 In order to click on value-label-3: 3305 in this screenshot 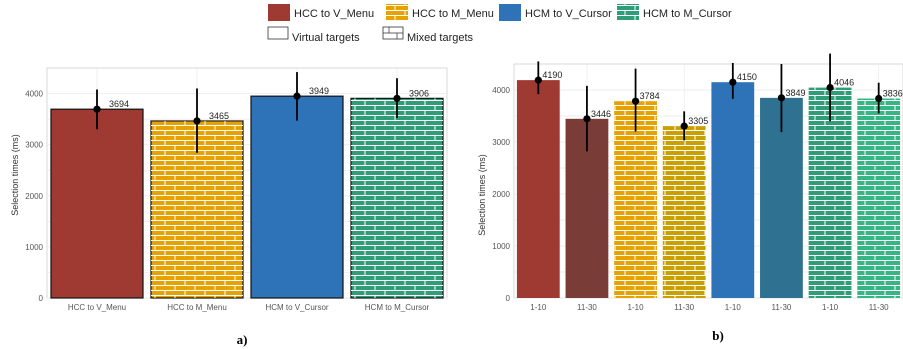, I will do `click(698, 121)`.